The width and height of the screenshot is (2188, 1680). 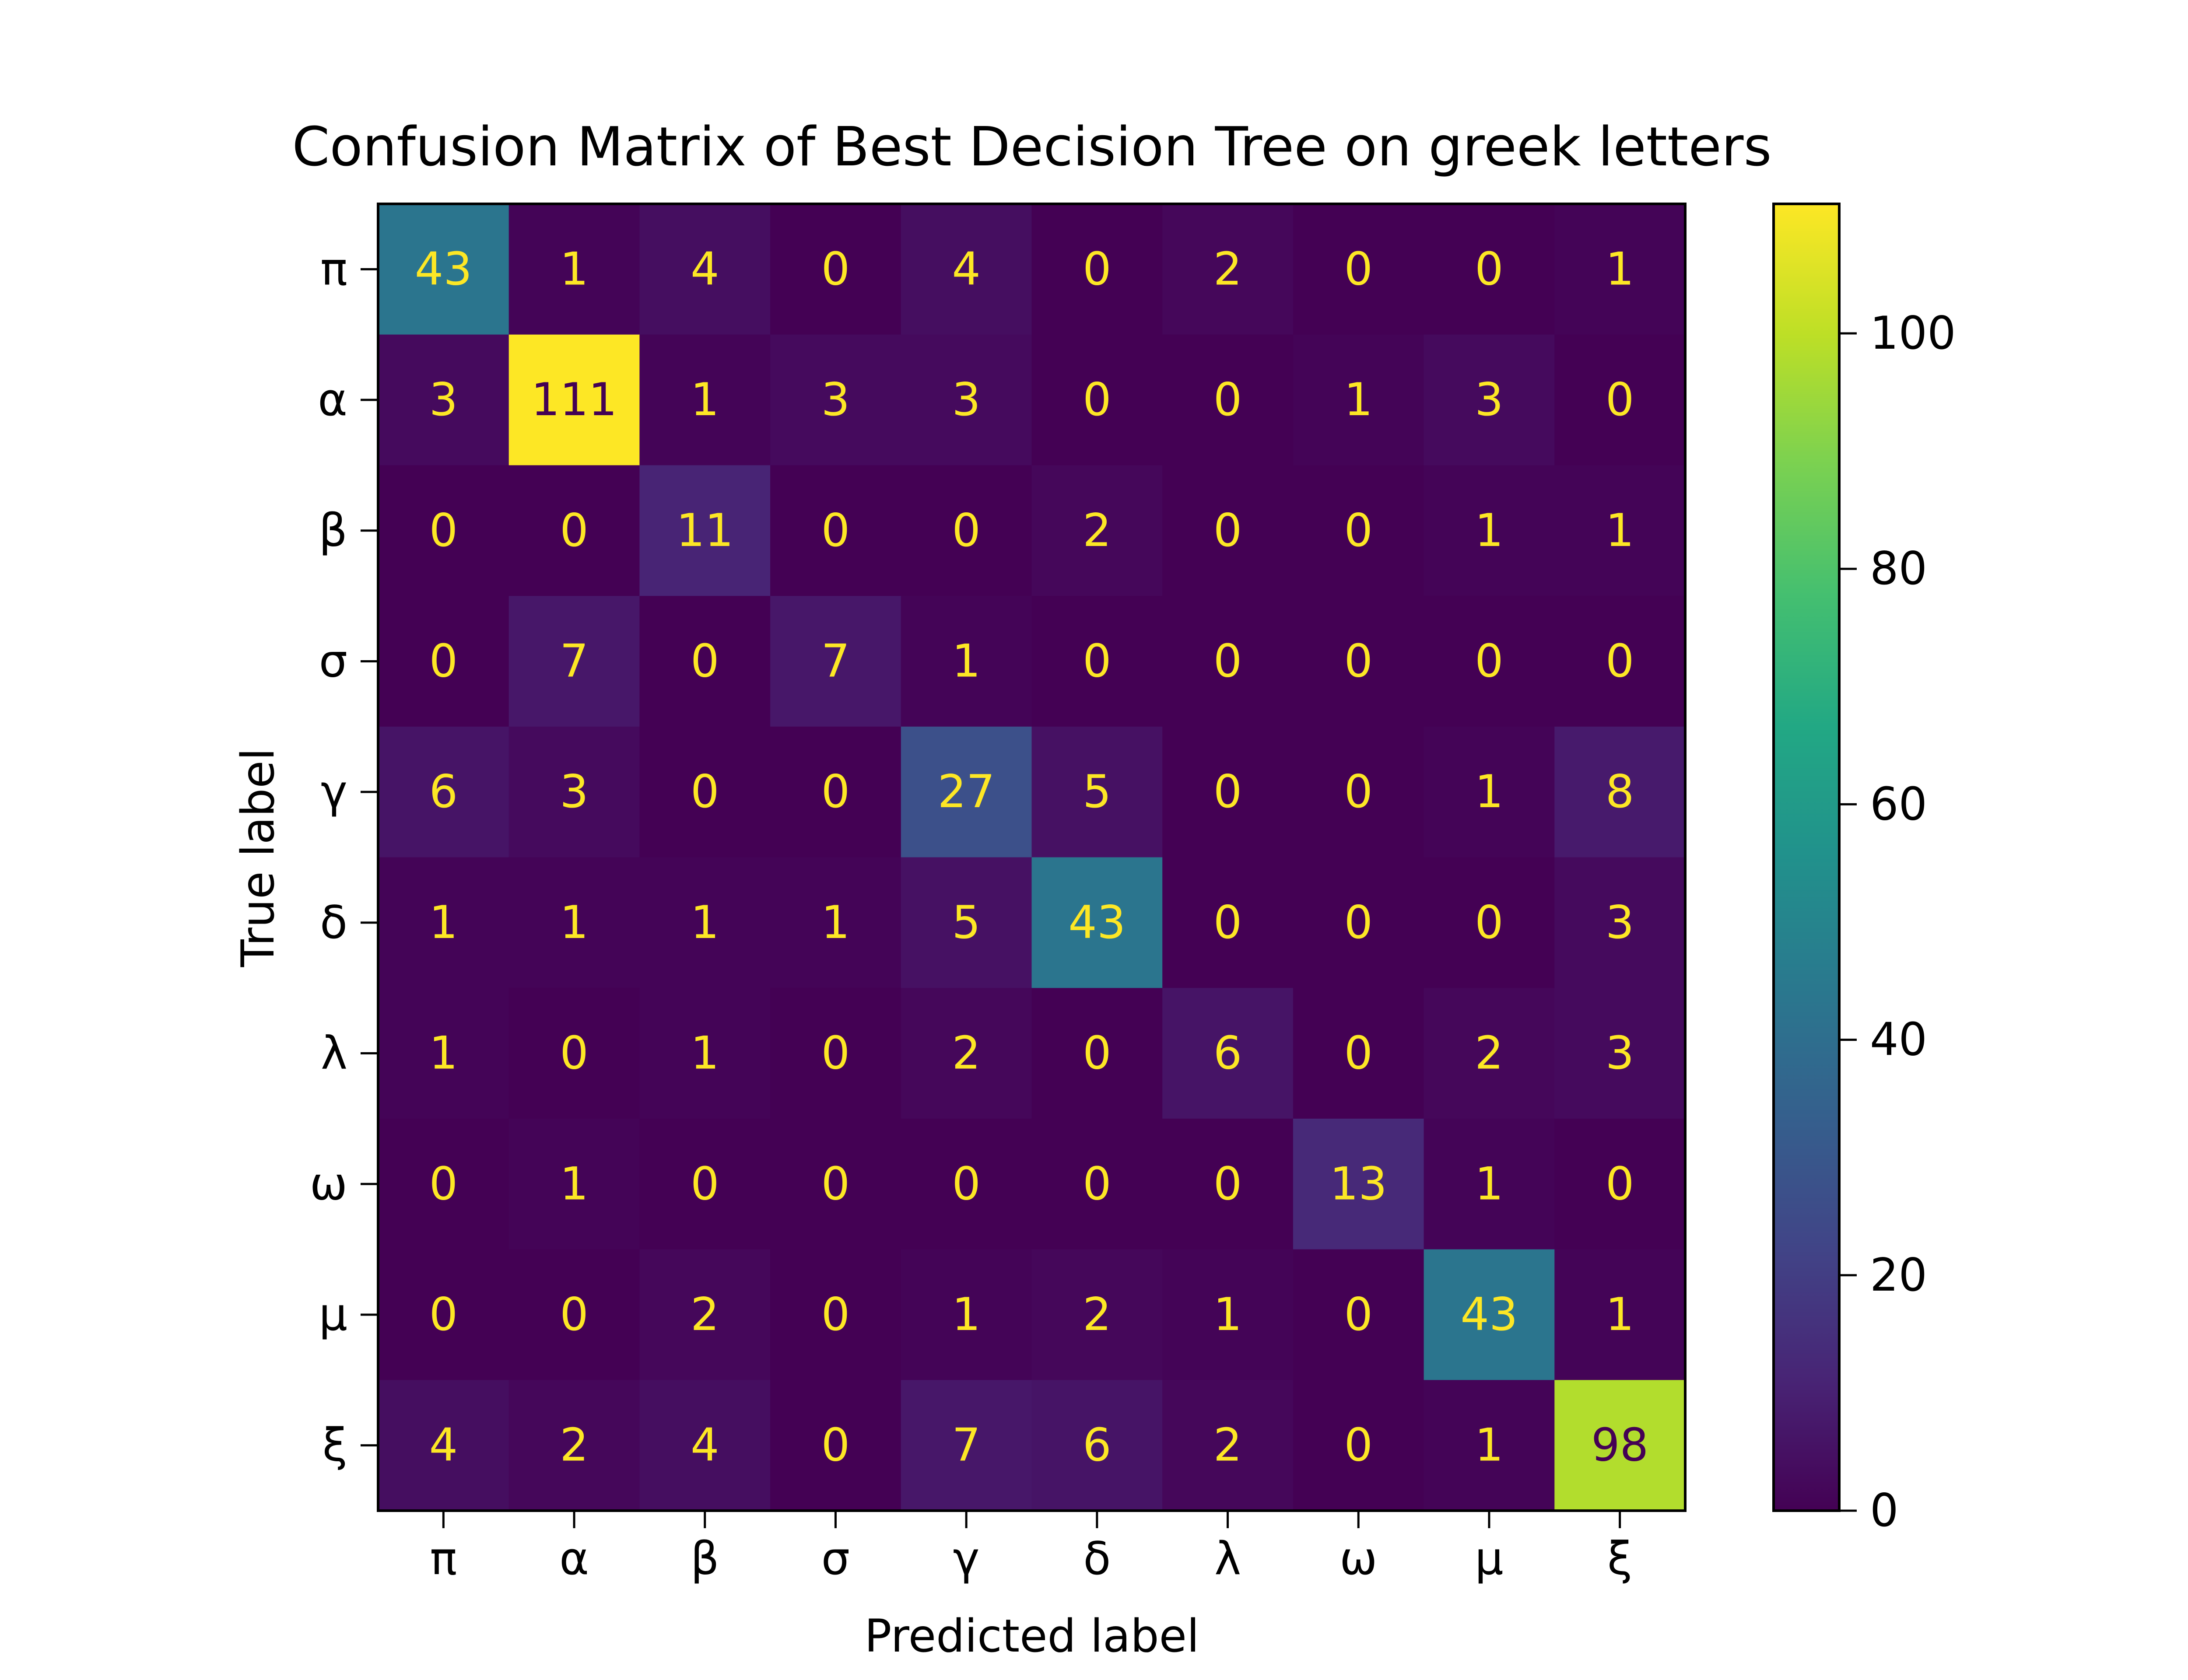 I want to click on colorbar-tick-label: 20, so click(x=1898, y=1275).